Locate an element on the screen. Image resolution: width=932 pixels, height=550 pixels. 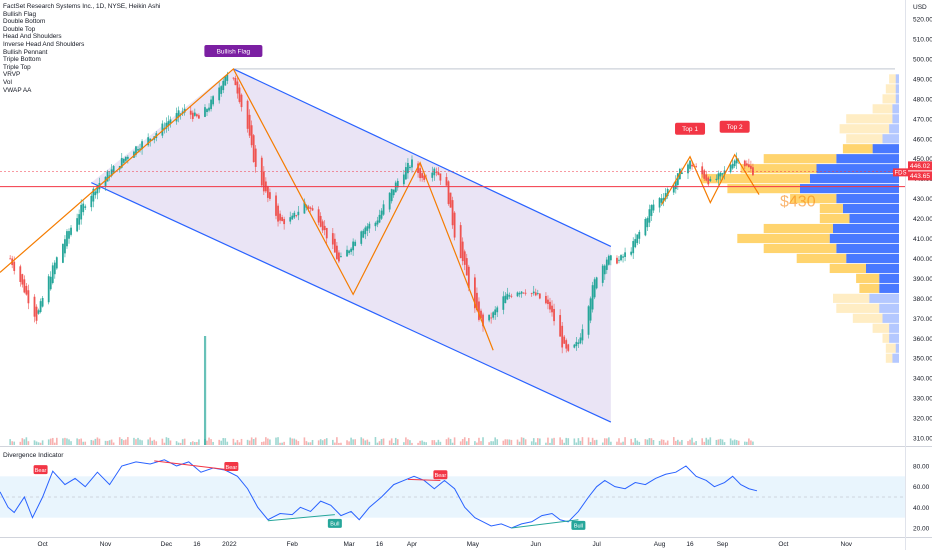
legend-item: Triple Top is located at coordinates (17, 67).